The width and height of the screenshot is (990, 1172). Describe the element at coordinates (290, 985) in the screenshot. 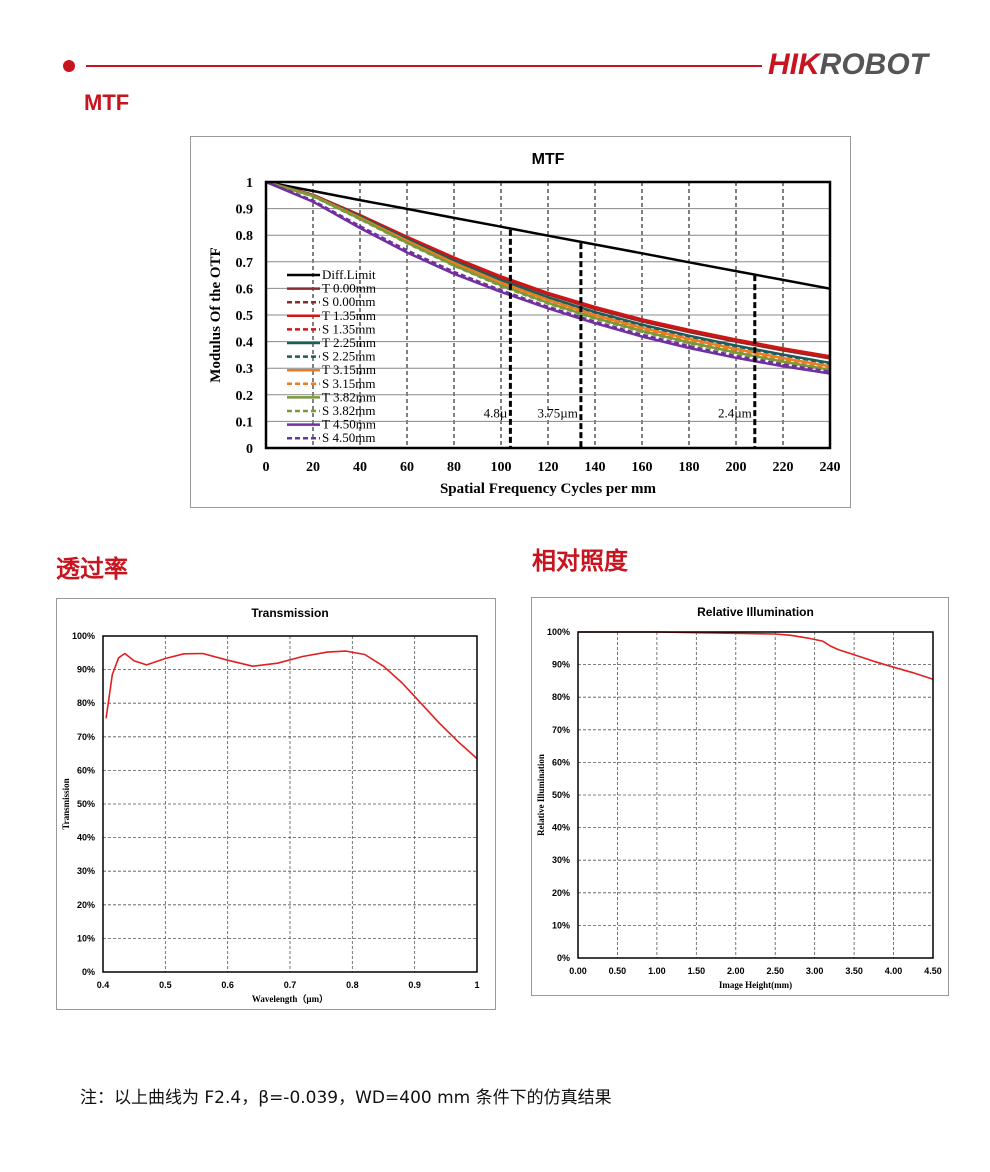

I see `x-tick-label: 0.7` at that location.